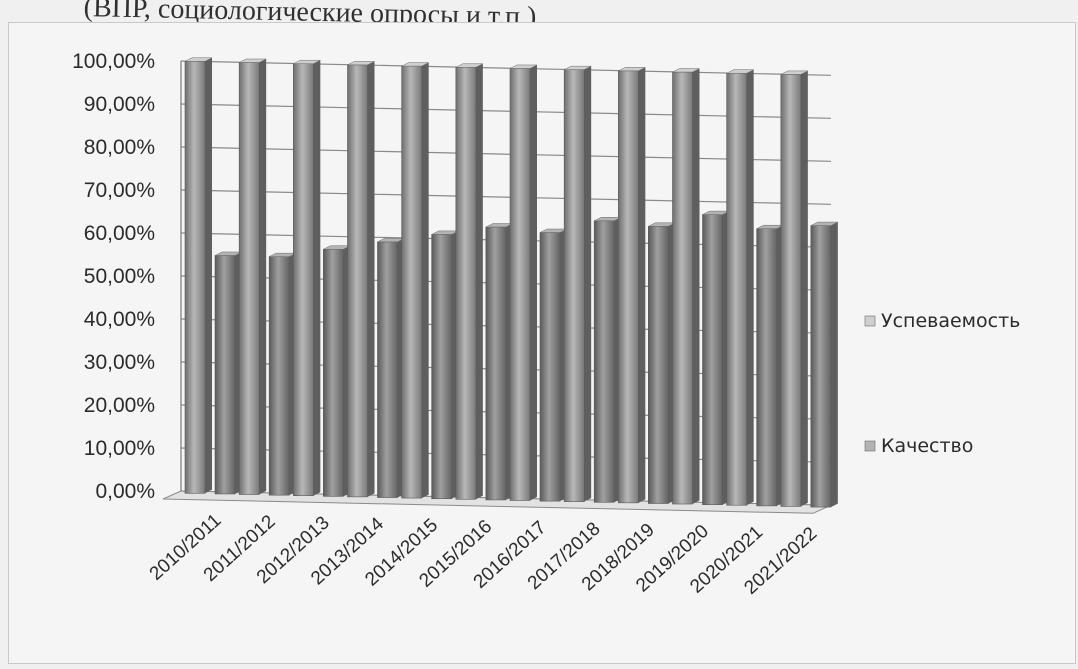  What do you see at coordinates (119, 319) in the screenshot?
I see `y-tick-label: 40,00%` at bounding box center [119, 319].